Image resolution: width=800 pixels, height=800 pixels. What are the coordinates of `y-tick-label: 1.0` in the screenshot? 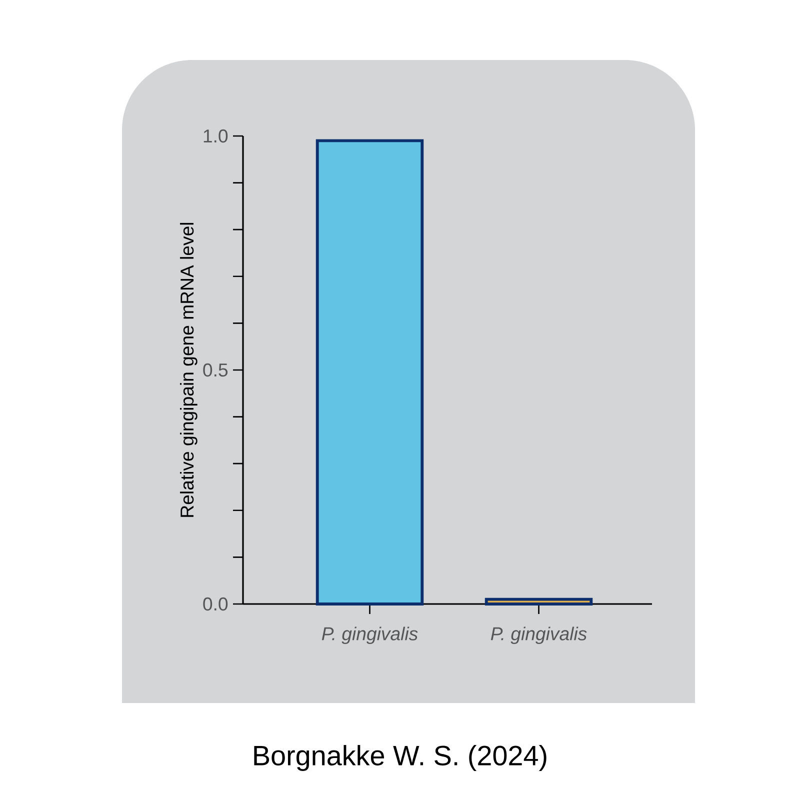 It's located at (216, 136).